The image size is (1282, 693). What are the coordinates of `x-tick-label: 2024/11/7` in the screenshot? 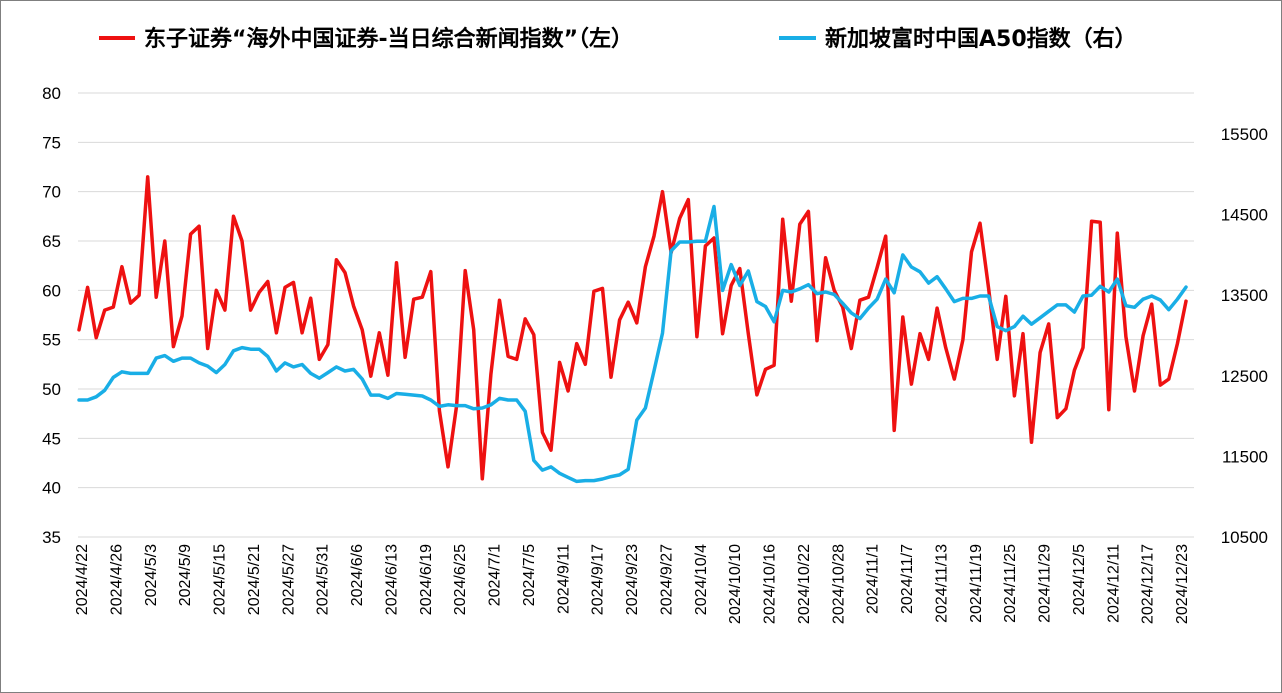 It's located at (907, 579).